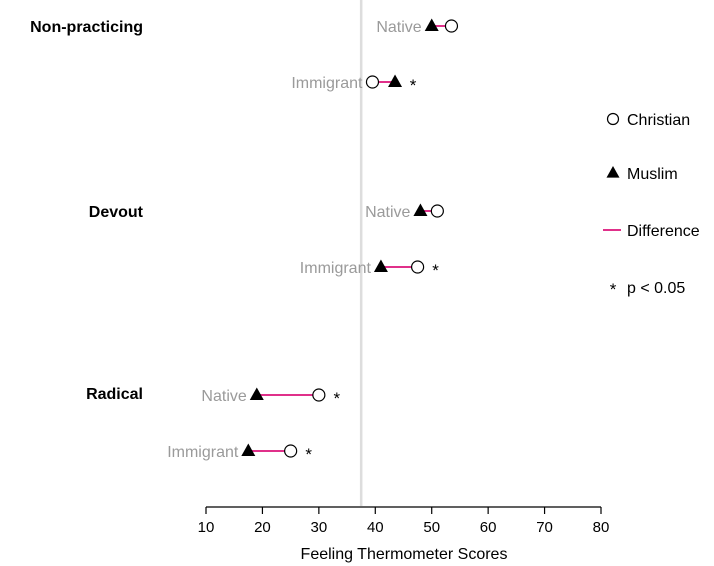 The image size is (714, 566). I want to click on x-tick-label: 60, so click(488, 527).